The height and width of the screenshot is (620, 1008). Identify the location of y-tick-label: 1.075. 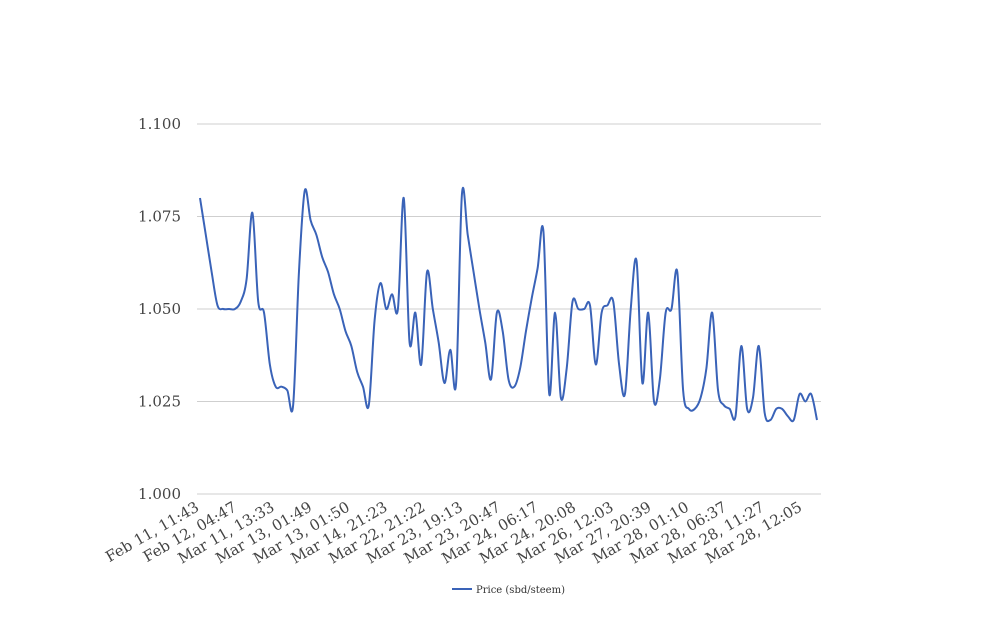
(159, 217).